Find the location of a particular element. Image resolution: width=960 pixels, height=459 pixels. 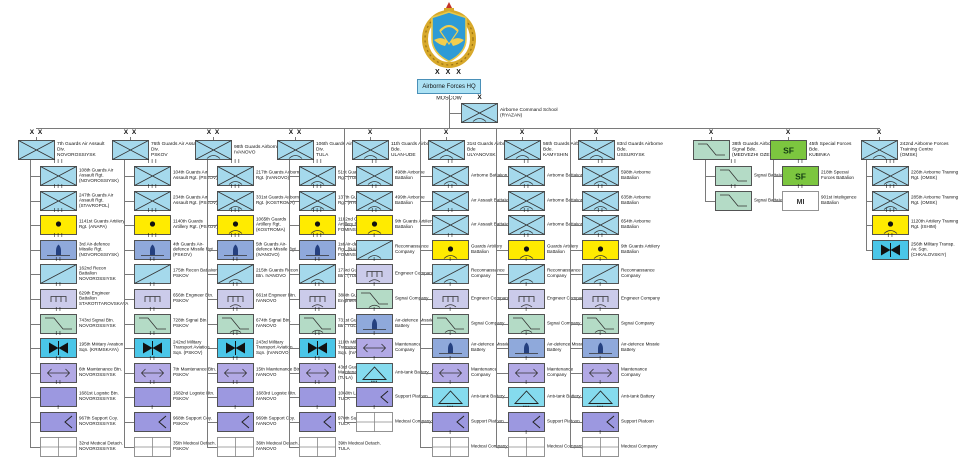

artillery-icon is located at coordinates (152, 225).